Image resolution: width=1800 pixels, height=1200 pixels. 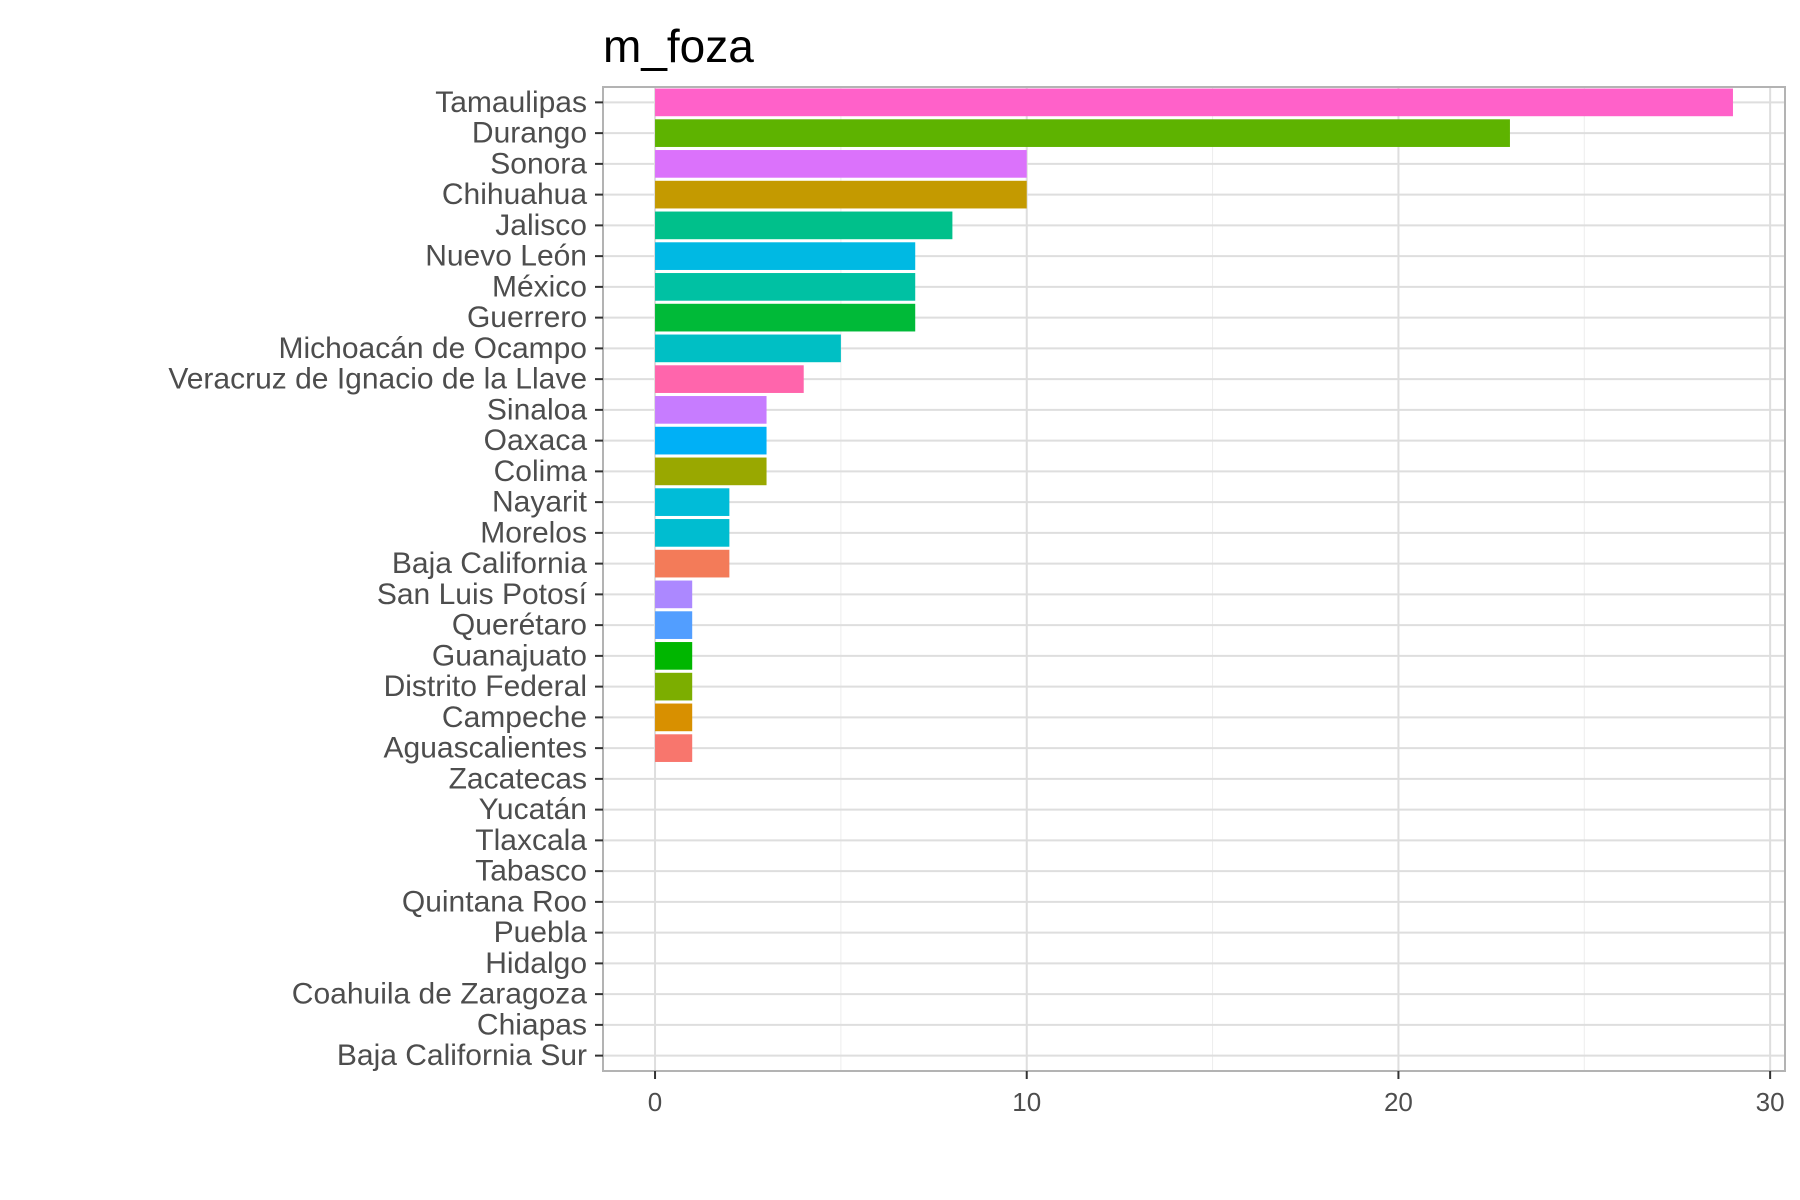 What do you see at coordinates (539, 286) in the screenshot?
I see `y-tick-label: México` at bounding box center [539, 286].